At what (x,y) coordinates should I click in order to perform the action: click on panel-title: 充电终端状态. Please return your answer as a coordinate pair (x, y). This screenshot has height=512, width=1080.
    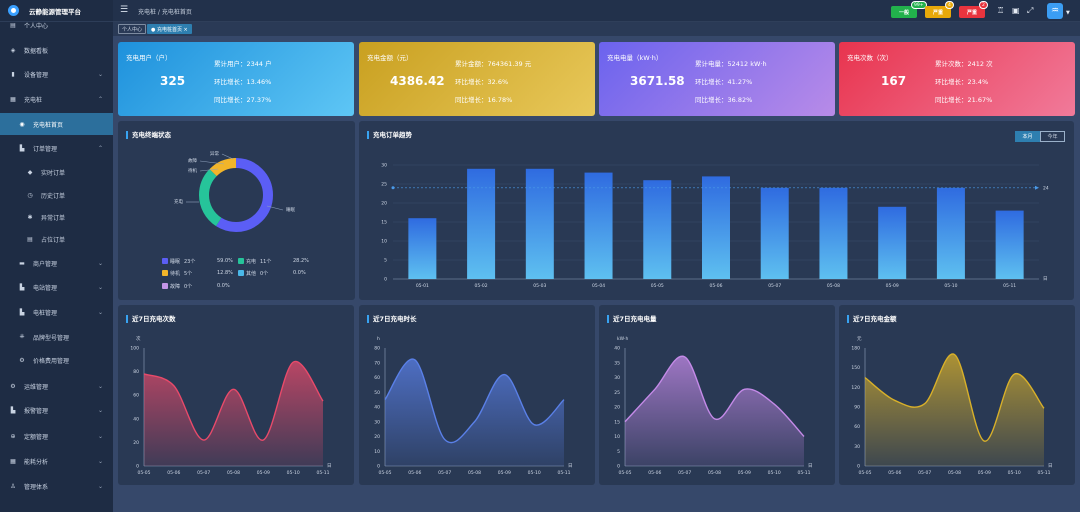
    Looking at the image, I should click on (148, 135).